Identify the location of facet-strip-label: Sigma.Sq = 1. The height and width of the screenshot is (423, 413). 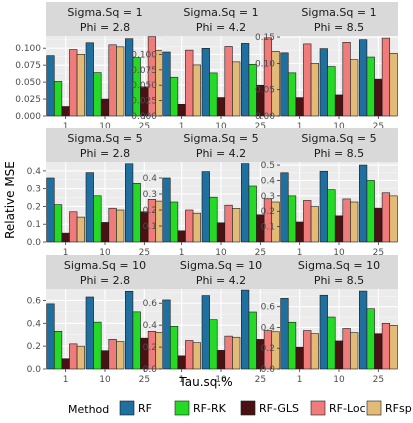
(104, 12).